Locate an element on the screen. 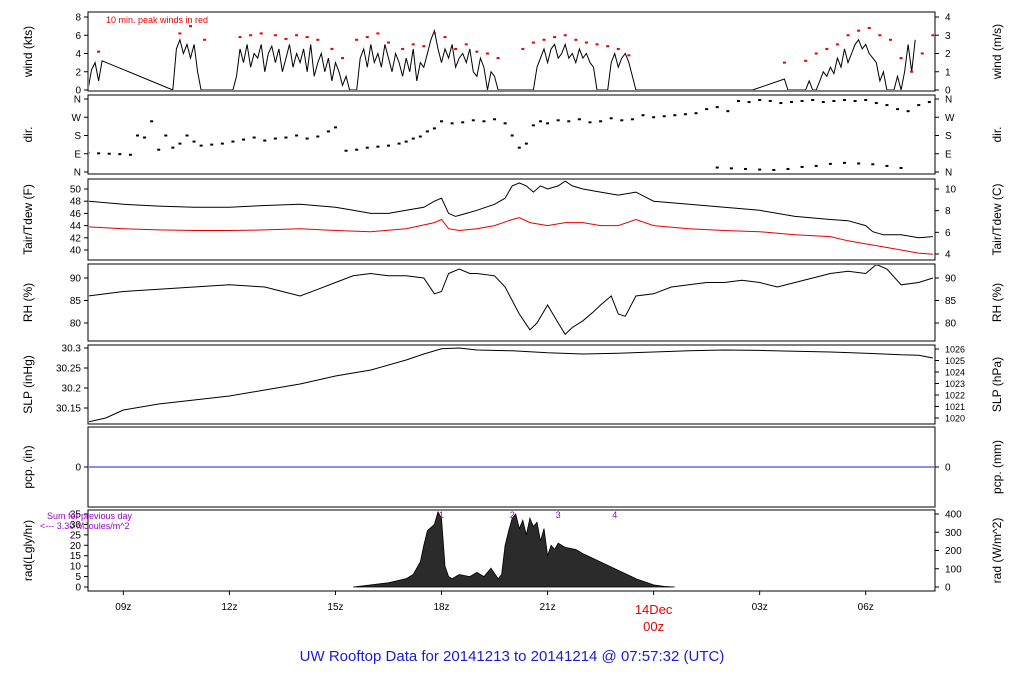  wind-left-axis-label: wind (kts) is located at coordinates (28, 52).